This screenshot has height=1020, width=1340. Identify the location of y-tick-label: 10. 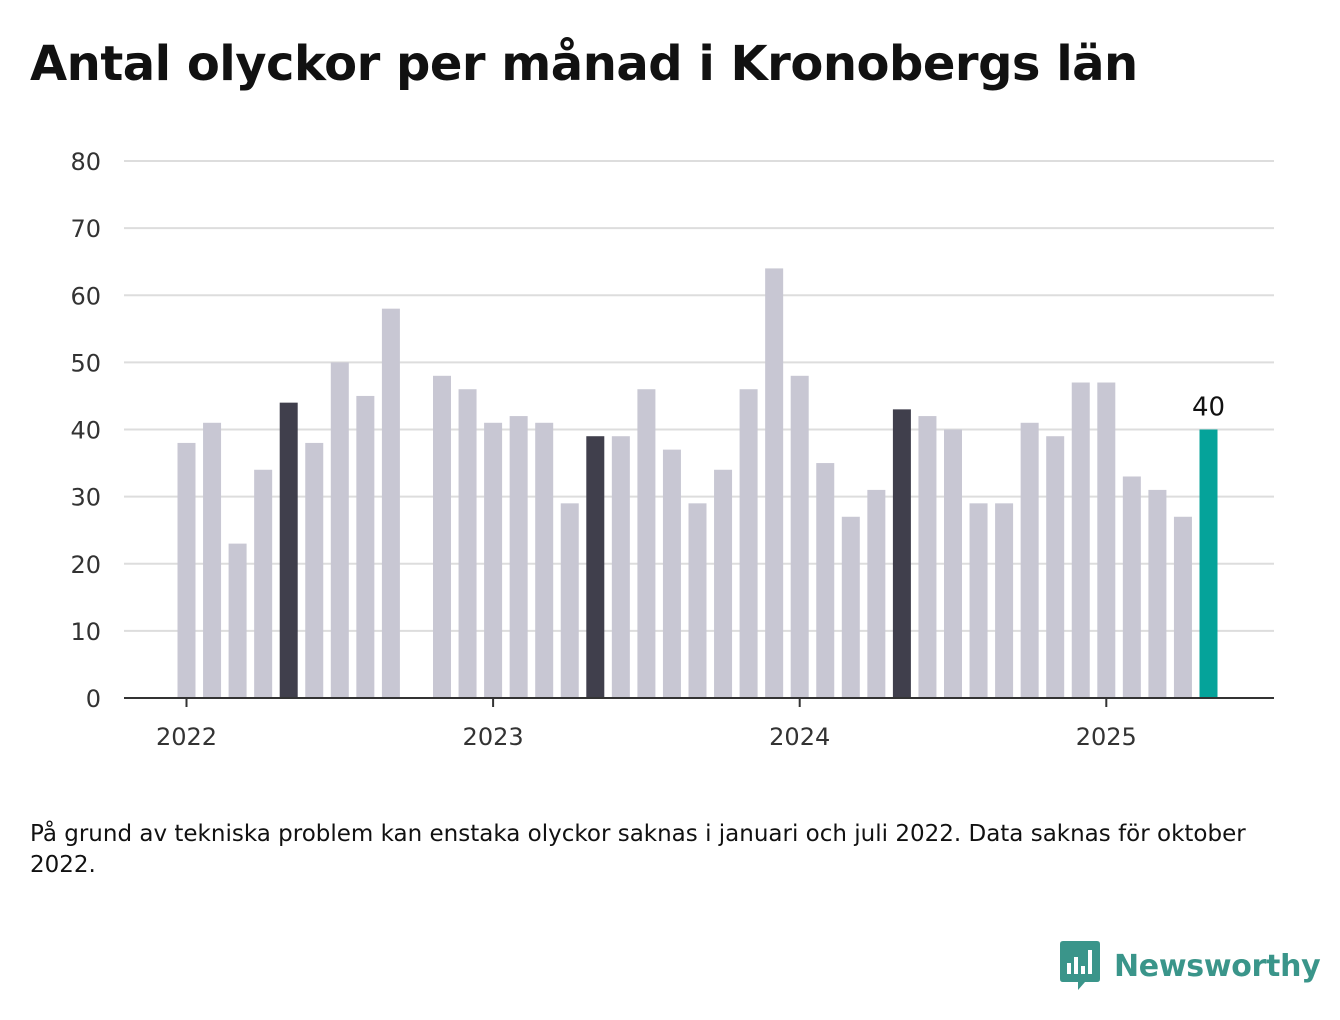
(85, 632).